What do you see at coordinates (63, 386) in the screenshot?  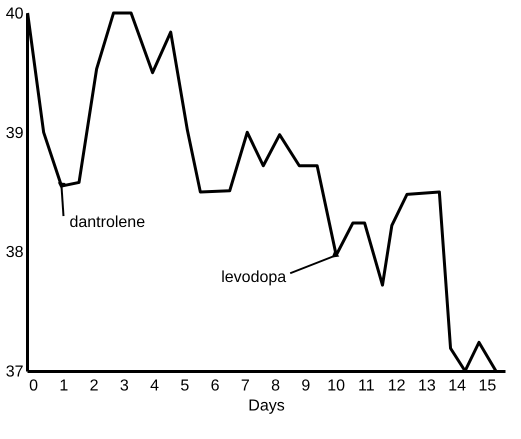 I see `x-tick-label: 1` at bounding box center [63, 386].